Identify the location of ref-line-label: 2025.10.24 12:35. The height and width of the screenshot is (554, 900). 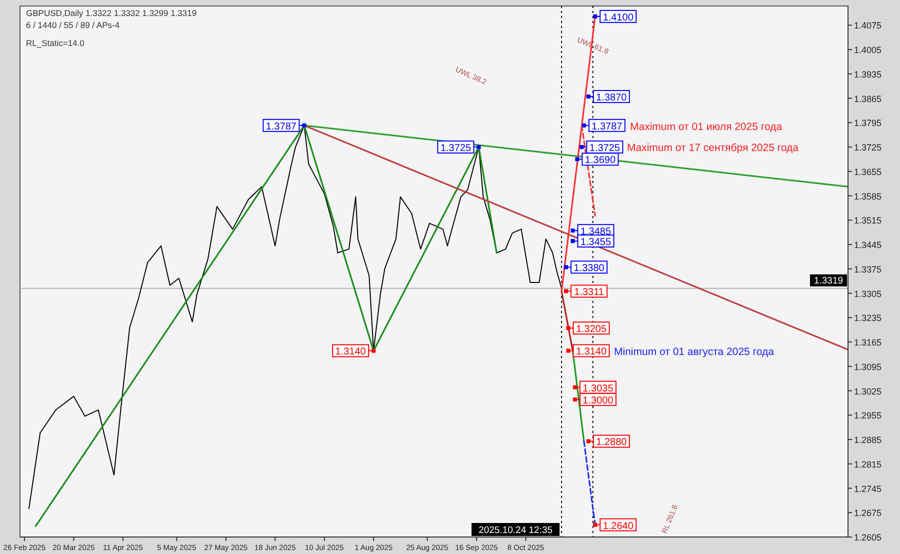
(515, 530).